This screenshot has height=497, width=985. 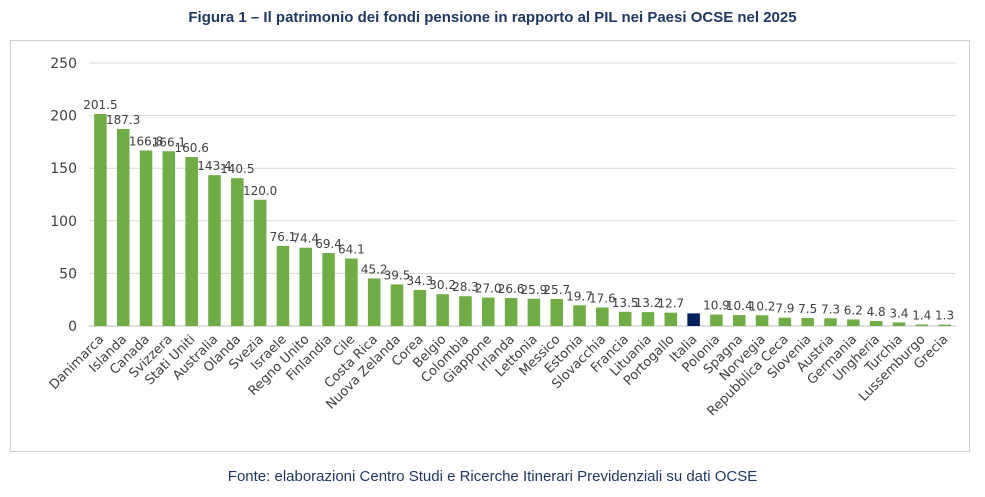 I want to click on bar-francia, so click(x=625, y=318).